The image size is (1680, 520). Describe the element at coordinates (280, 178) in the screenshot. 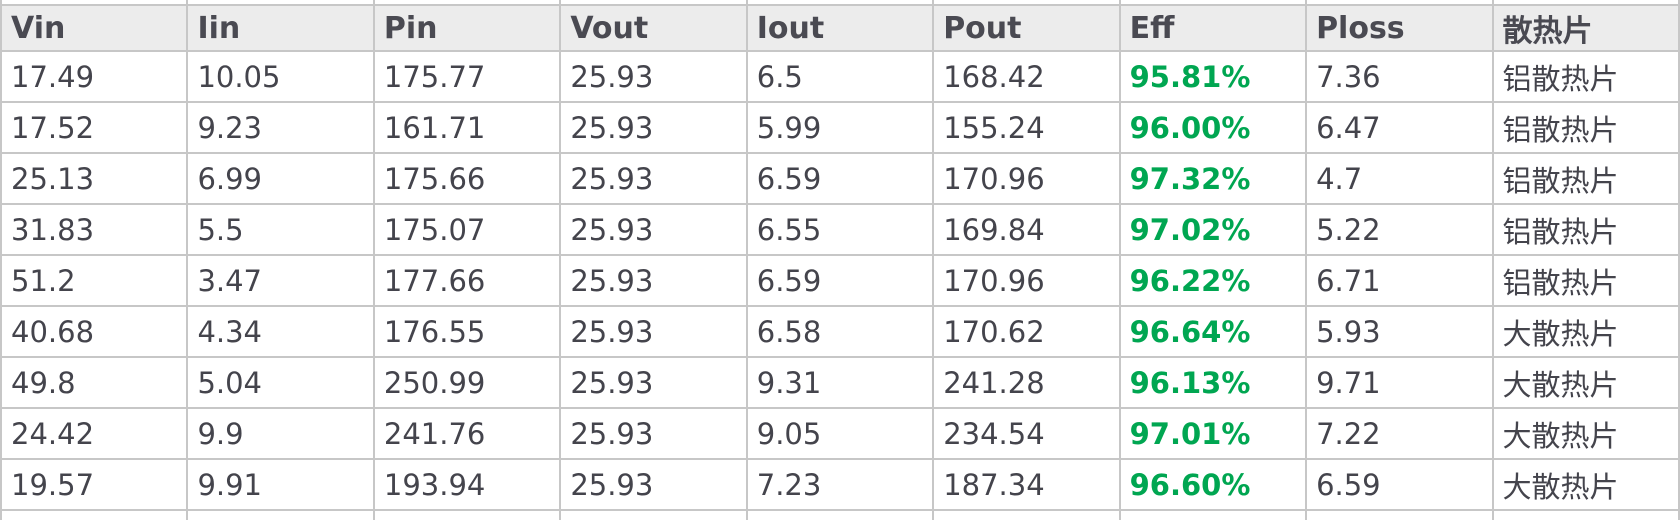

I see `cell-iin: 6.99` at that location.